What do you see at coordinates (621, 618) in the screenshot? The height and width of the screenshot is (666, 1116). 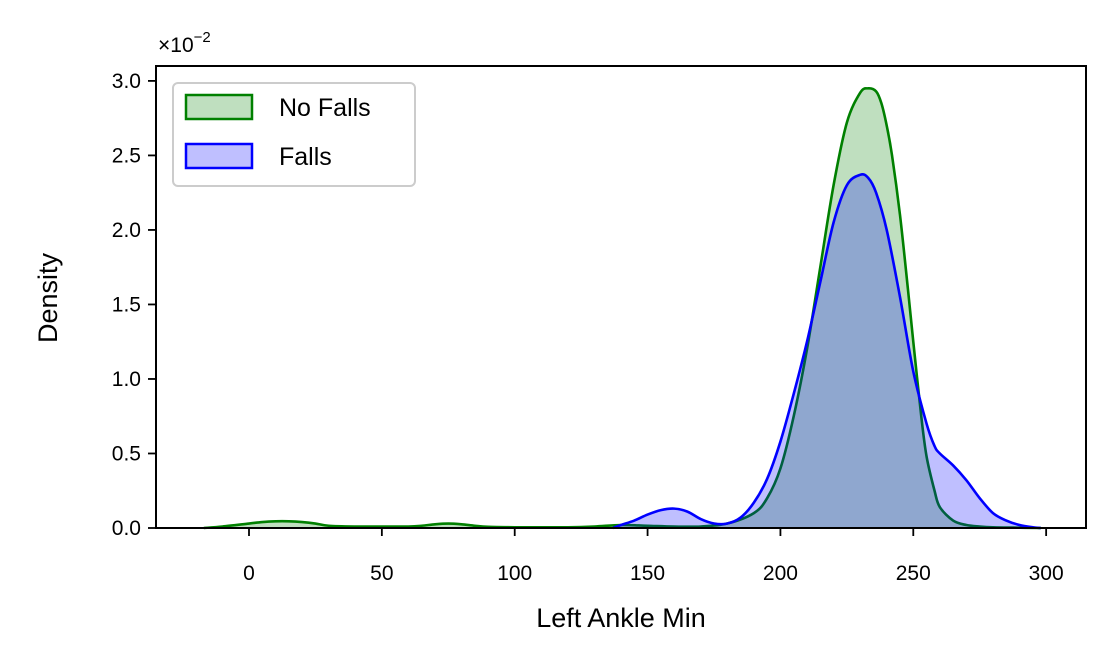 I see `x-axis-label: Left Ankle Min` at bounding box center [621, 618].